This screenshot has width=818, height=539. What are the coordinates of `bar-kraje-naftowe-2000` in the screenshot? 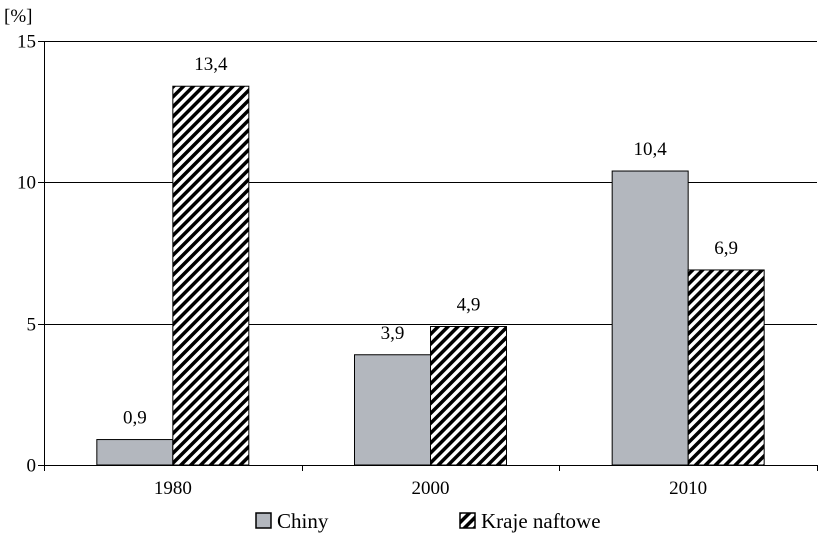 It's located at (468, 395).